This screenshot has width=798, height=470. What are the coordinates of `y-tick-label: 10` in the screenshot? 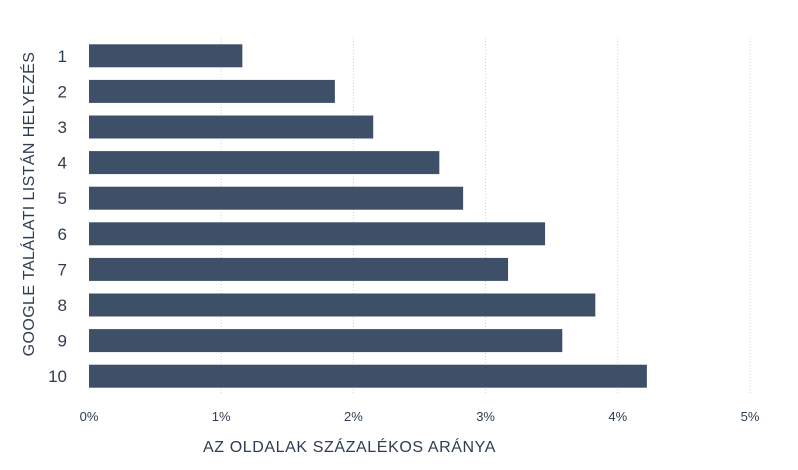 It's located at (57, 376).